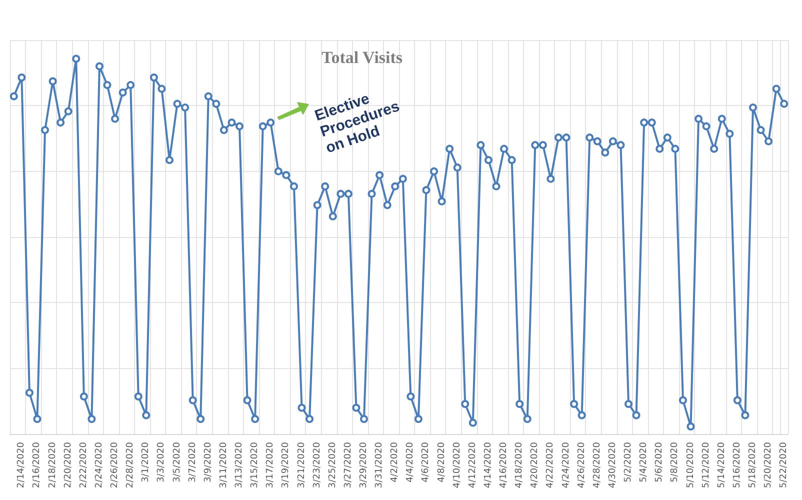 The height and width of the screenshot is (500, 802). I want to click on x-tick-label: 3/7/2020, so click(193, 462).